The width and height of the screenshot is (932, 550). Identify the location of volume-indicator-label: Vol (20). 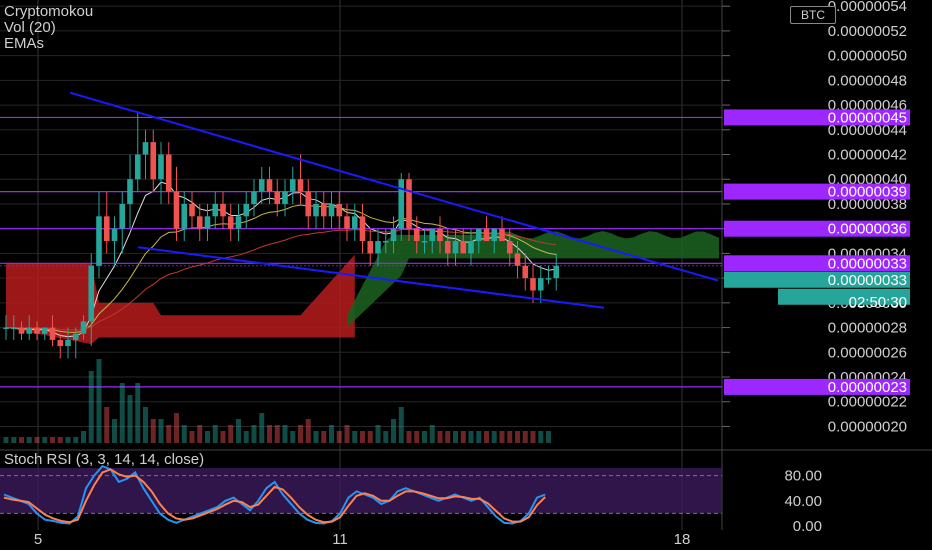
(30, 27).